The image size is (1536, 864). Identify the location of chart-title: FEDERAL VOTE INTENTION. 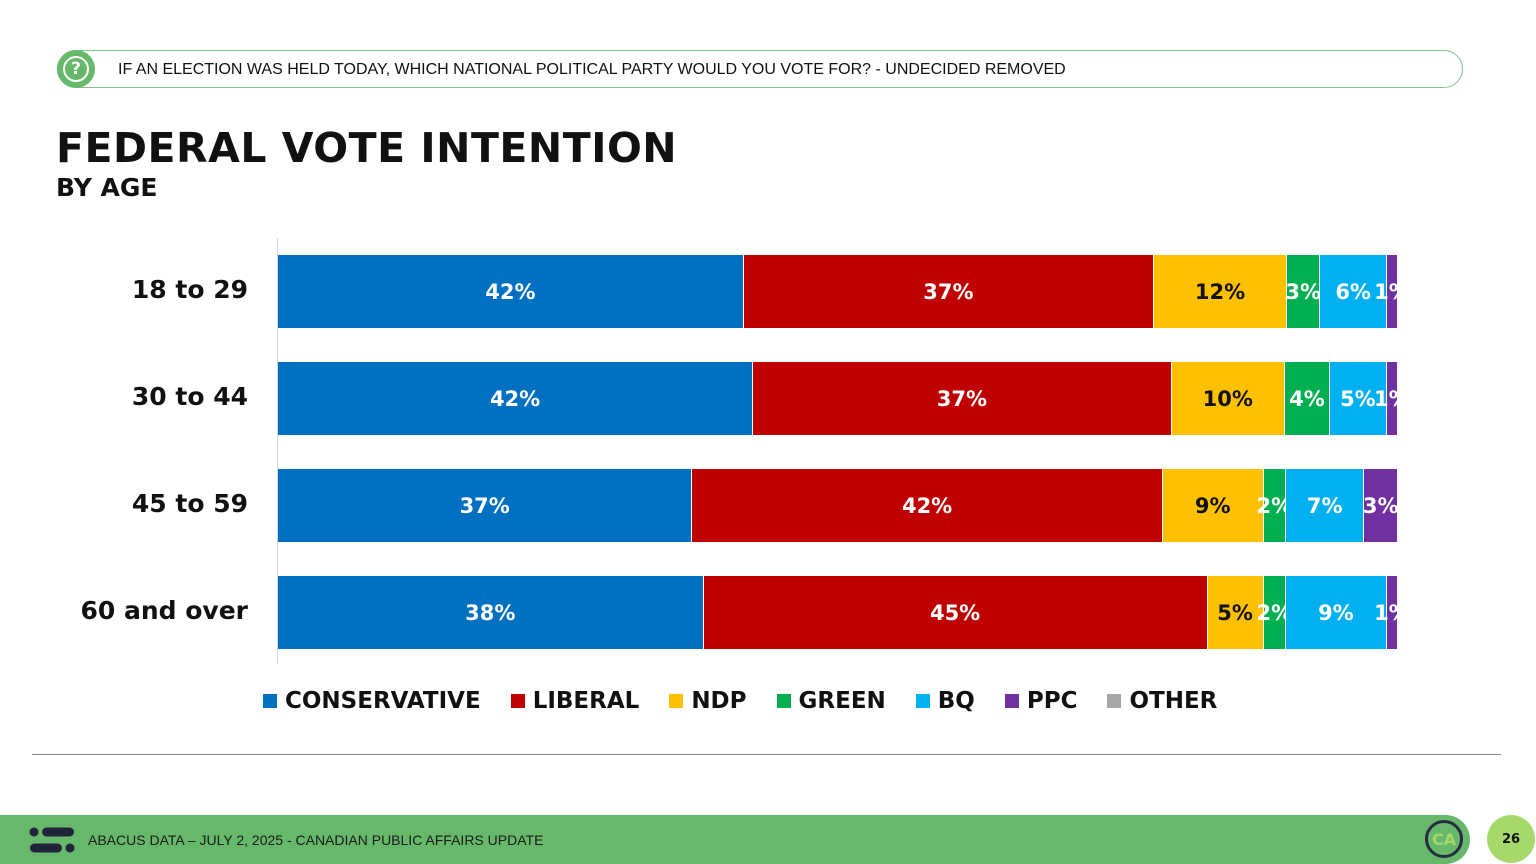
(367, 148).